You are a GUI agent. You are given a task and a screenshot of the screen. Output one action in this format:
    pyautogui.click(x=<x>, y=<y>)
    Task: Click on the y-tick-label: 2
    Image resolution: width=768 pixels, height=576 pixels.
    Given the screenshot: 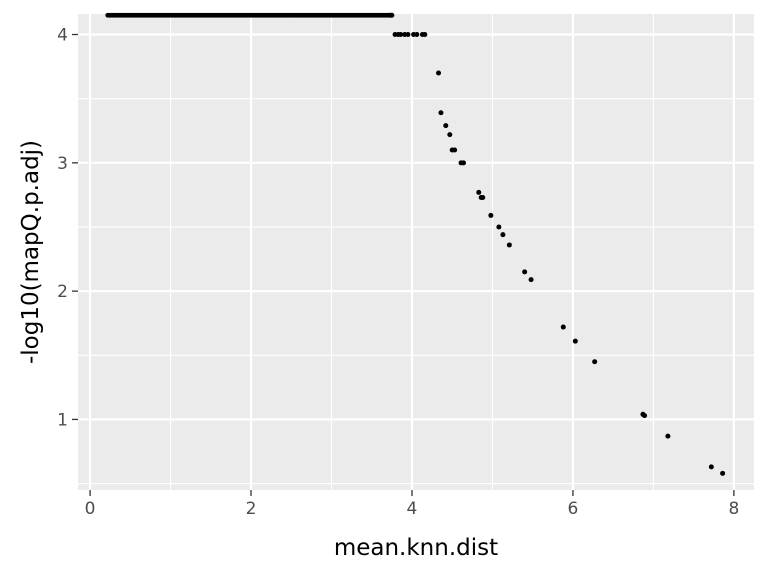 What is the action you would take?
    pyautogui.click(x=62, y=292)
    